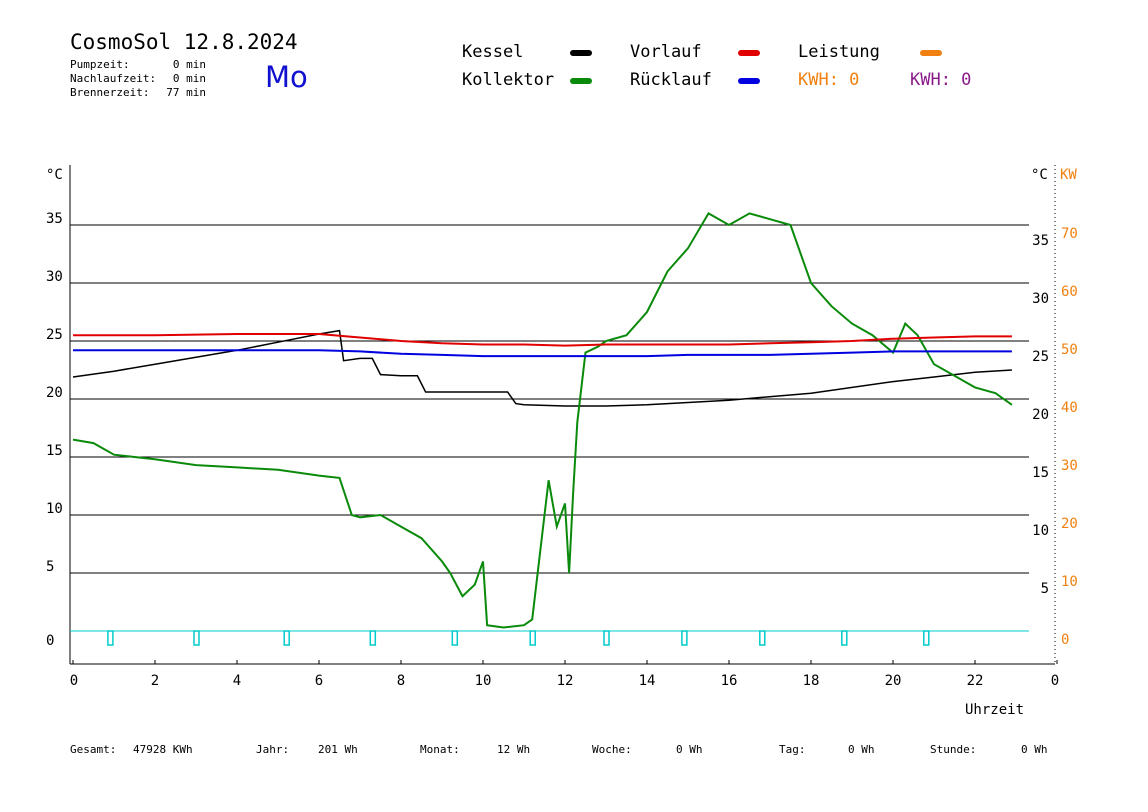  I want to click on footer-label: Woche:, so click(612, 749).